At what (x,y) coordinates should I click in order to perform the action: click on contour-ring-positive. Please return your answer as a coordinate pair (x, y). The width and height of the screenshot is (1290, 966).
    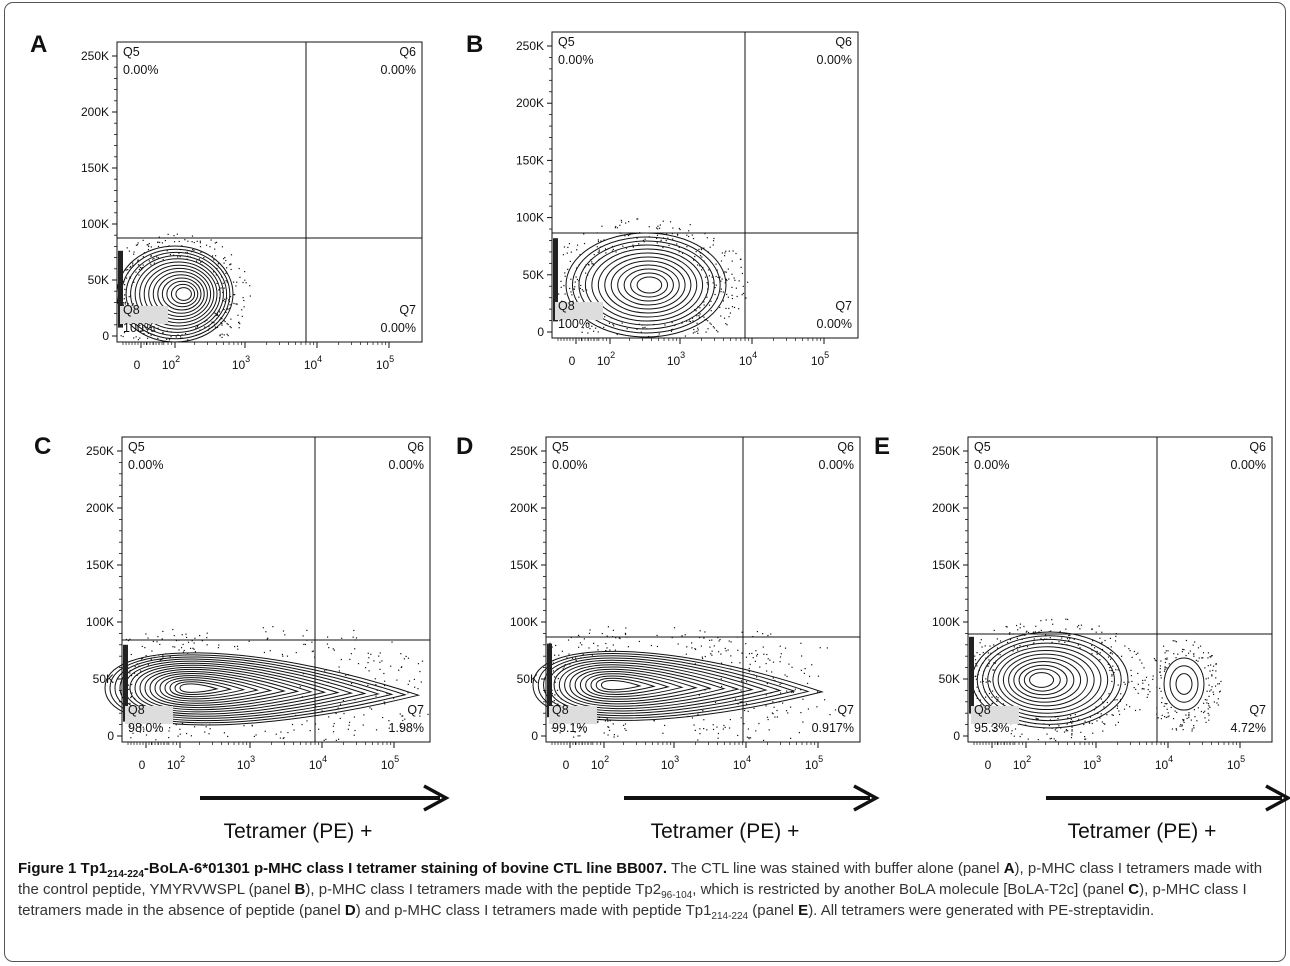
    Looking at the image, I should click on (1184, 684).